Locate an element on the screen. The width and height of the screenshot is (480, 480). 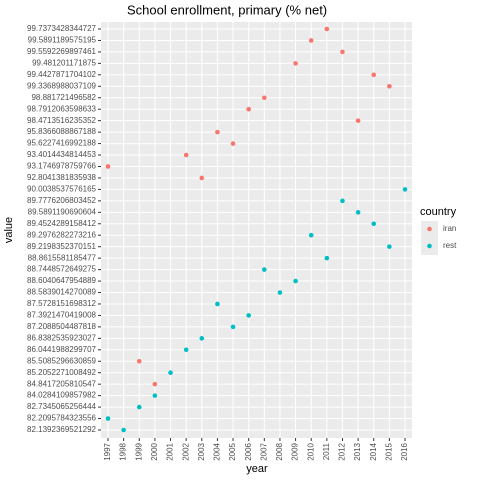
x-tick-label: 1999 is located at coordinates (138, 451).